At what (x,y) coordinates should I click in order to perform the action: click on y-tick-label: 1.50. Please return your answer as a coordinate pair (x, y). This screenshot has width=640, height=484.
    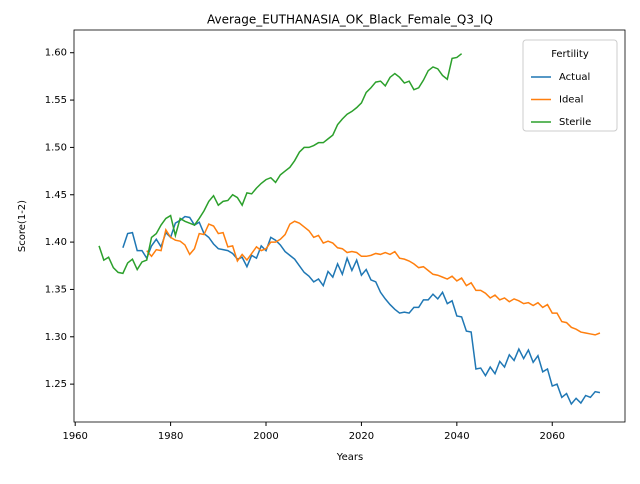
    Looking at the image, I should click on (56, 147).